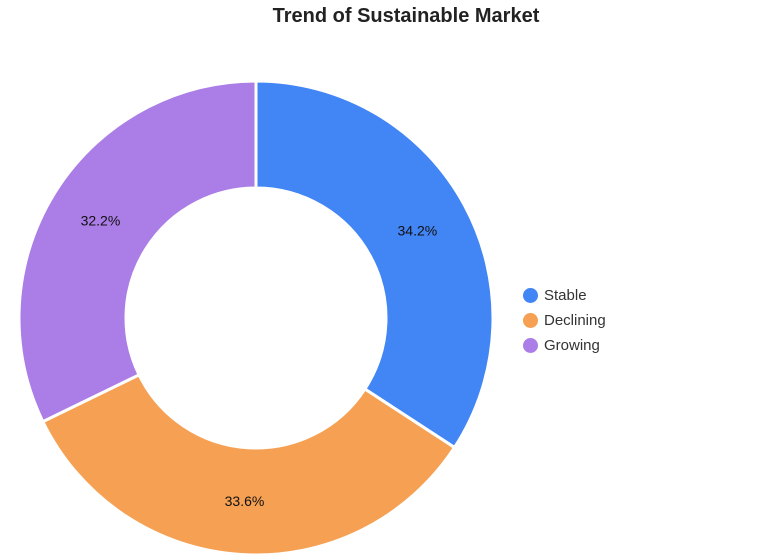  I want to click on legend-item-stable: Stable, so click(564, 295).